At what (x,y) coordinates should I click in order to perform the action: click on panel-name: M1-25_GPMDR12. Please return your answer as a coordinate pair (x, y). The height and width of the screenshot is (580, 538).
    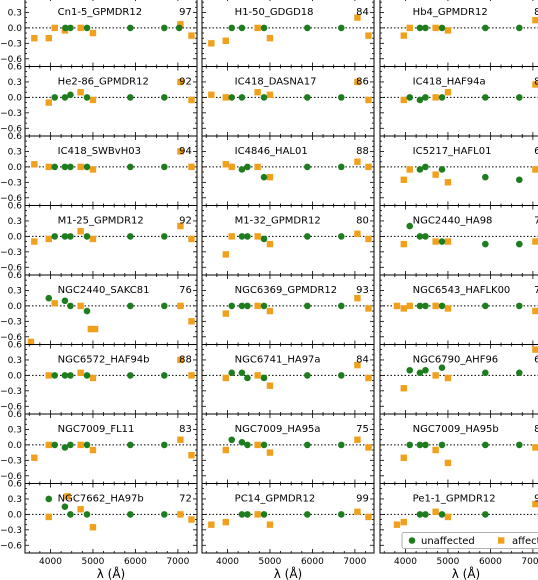
    Looking at the image, I should click on (101, 221).